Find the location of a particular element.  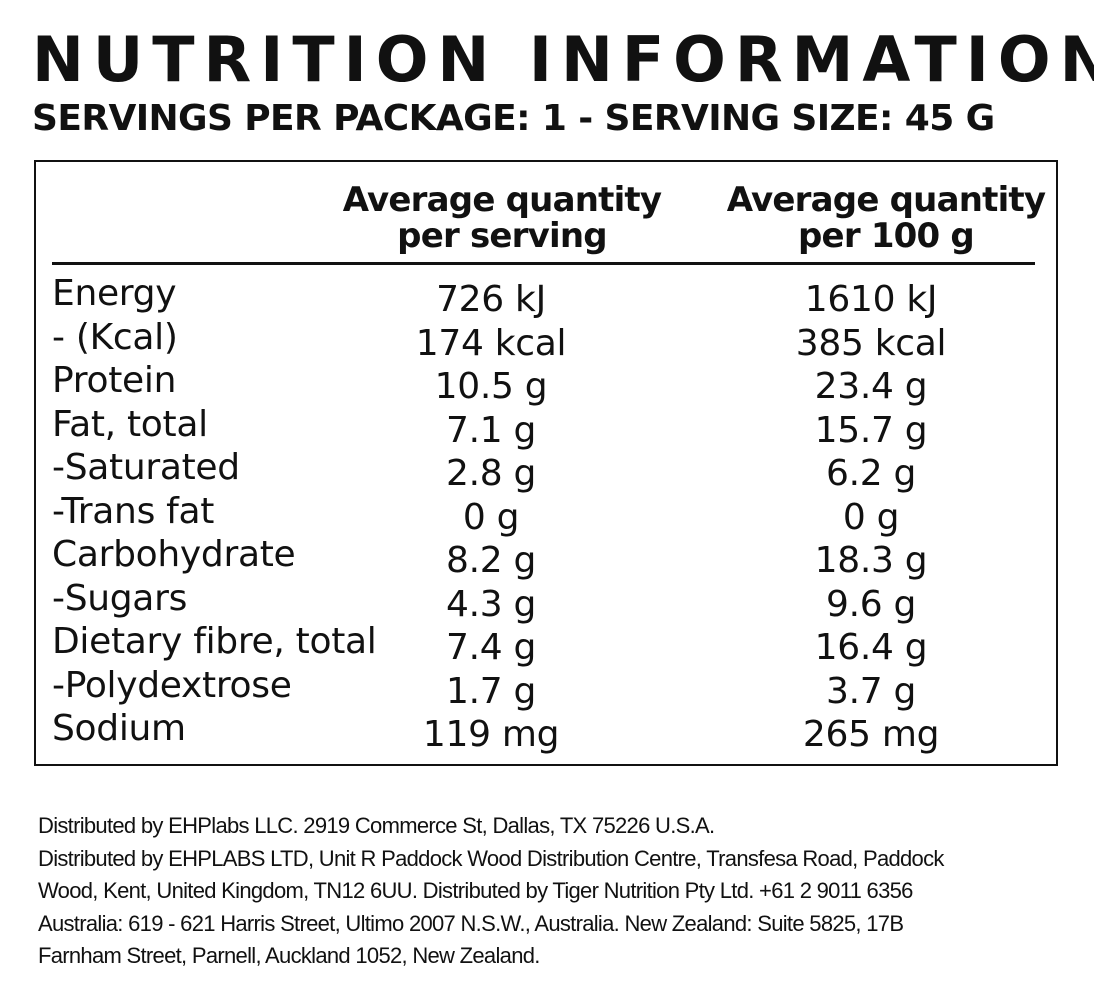

table-row: -Saturated 2.8 g 6.2 g is located at coordinates (546, 470).